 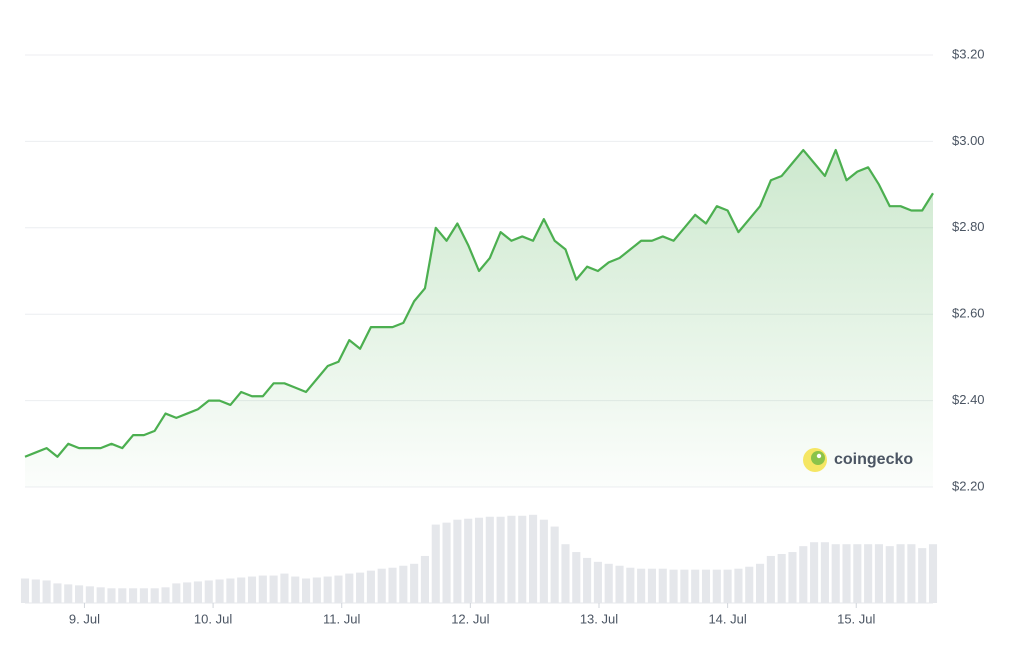 I want to click on brand-name: coingecko, so click(x=873, y=459).